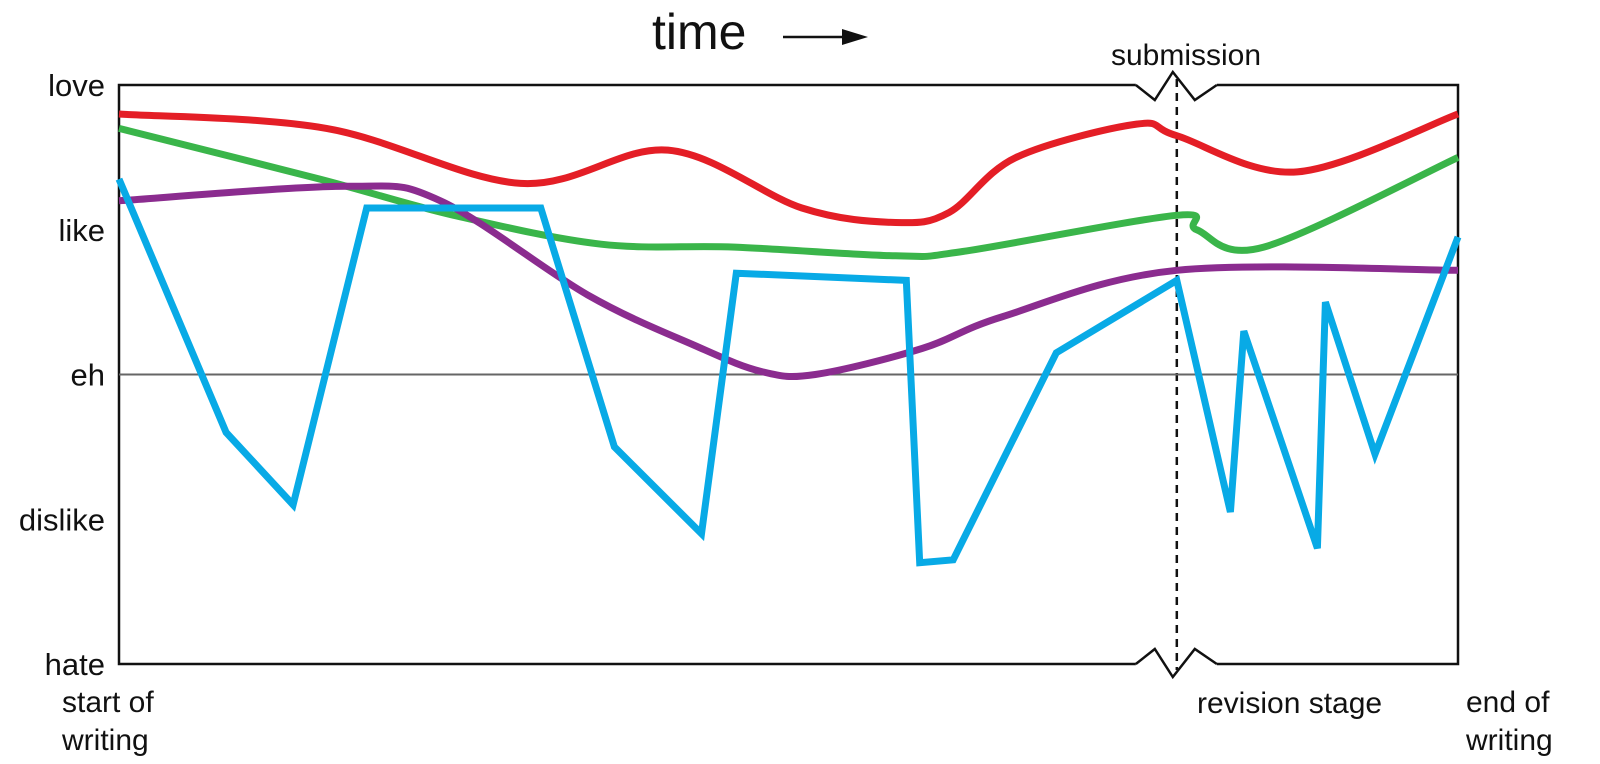 This screenshot has height=764, width=1600. What do you see at coordinates (1289, 703) in the screenshot?
I see `revision-stage-label: revision stage` at bounding box center [1289, 703].